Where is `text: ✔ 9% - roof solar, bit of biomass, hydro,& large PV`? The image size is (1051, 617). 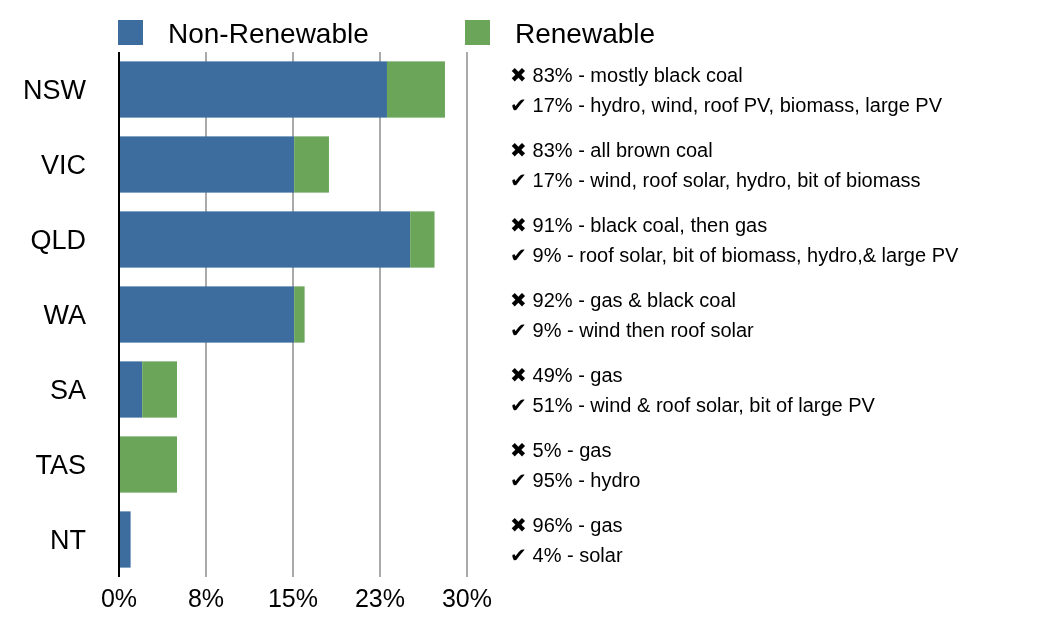 text: ✔ 9% - roof solar, bit of biomass, hydro,& large PV is located at coordinates (734, 254).